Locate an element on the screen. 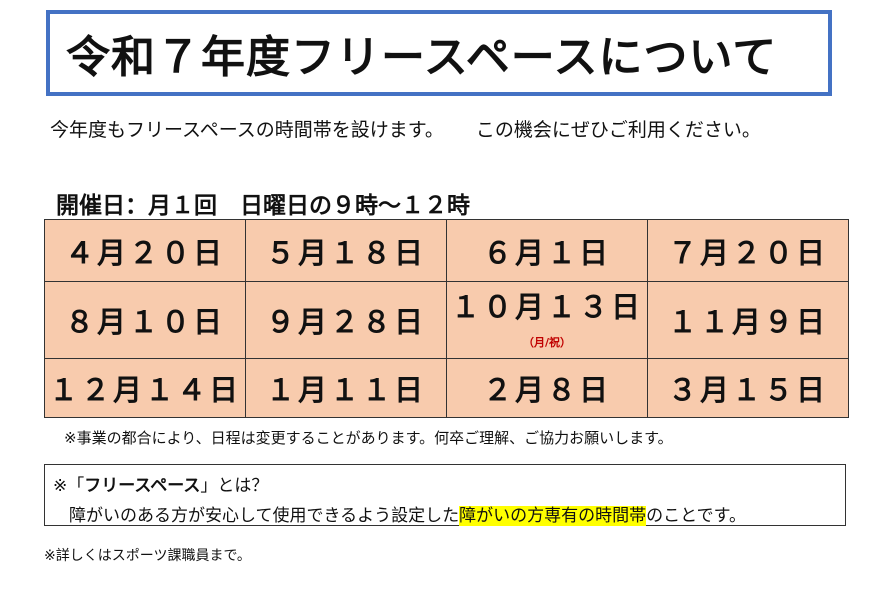 Image resolution: width=877 pixels, height=593 pixels. footer-note: ※詳しくはスポーツ課職員まで。 is located at coordinates (147, 556).